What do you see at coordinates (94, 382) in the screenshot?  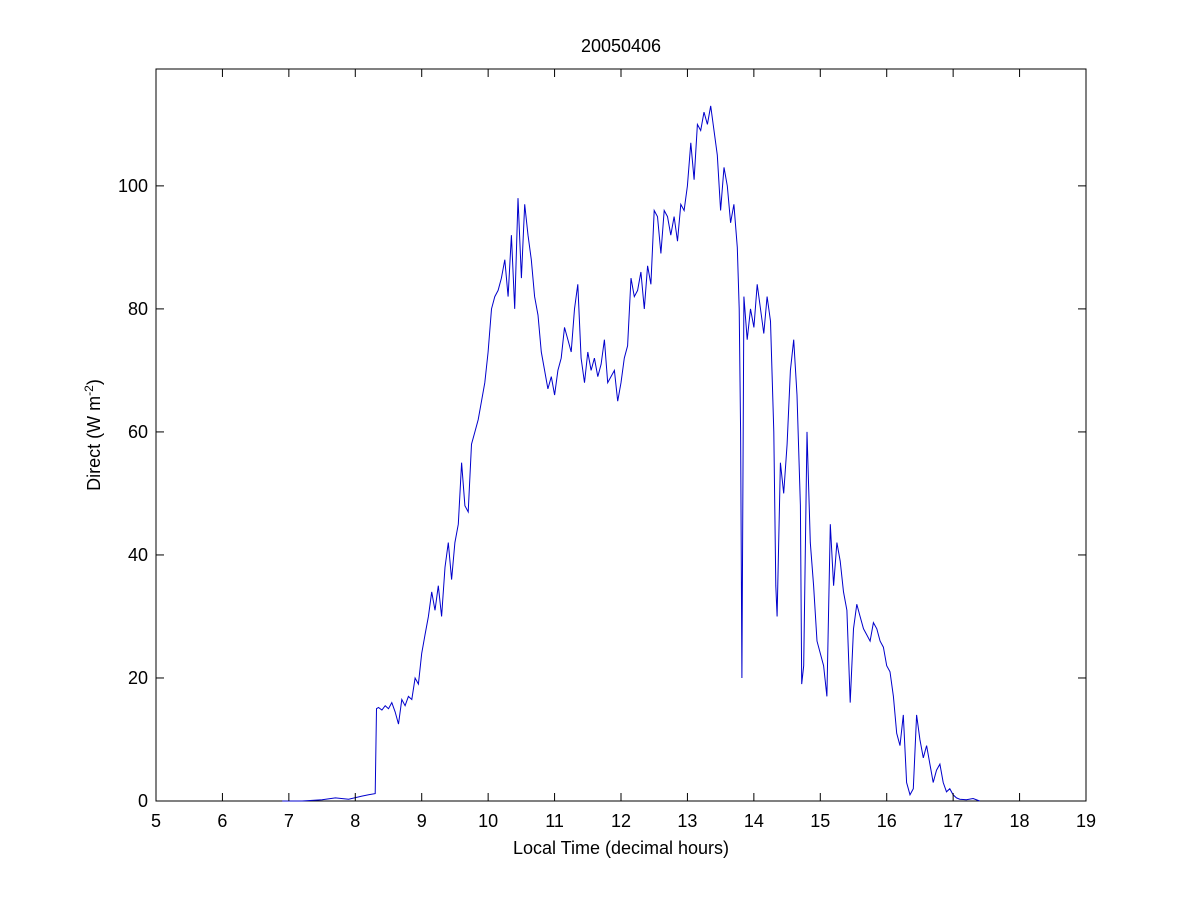 I see `y-axis-label-close: )` at bounding box center [94, 382].